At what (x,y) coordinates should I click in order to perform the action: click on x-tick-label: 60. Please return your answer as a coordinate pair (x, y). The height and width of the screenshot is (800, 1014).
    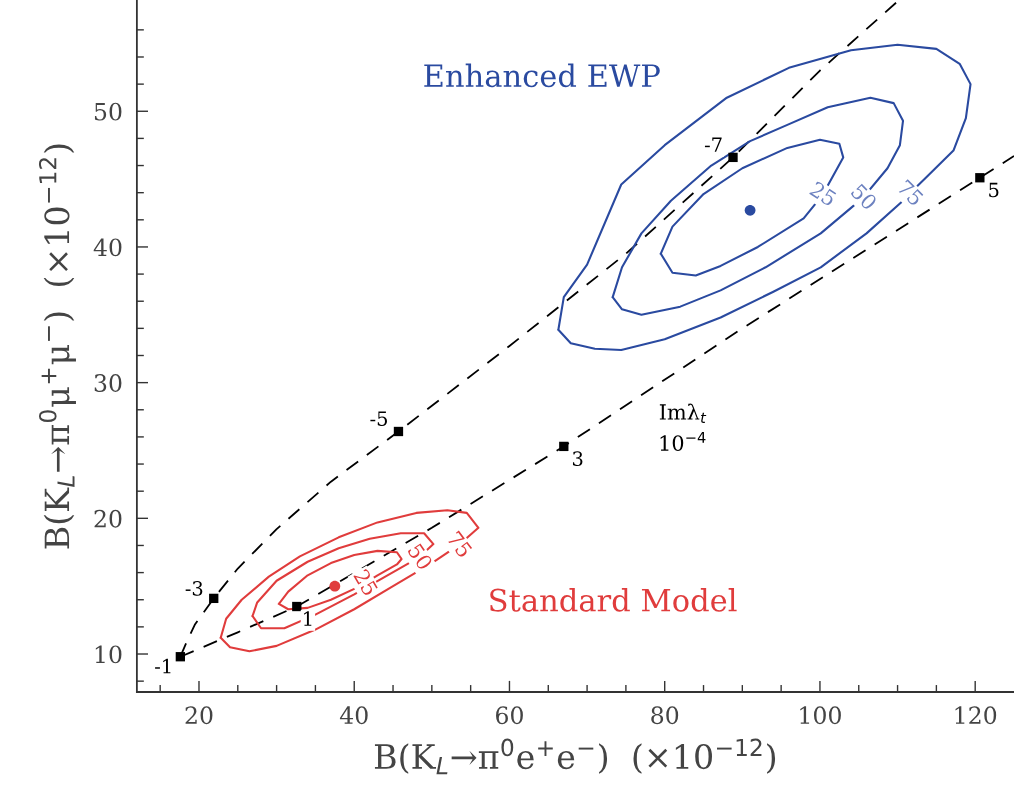
    Looking at the image, I should click on (509, 715).